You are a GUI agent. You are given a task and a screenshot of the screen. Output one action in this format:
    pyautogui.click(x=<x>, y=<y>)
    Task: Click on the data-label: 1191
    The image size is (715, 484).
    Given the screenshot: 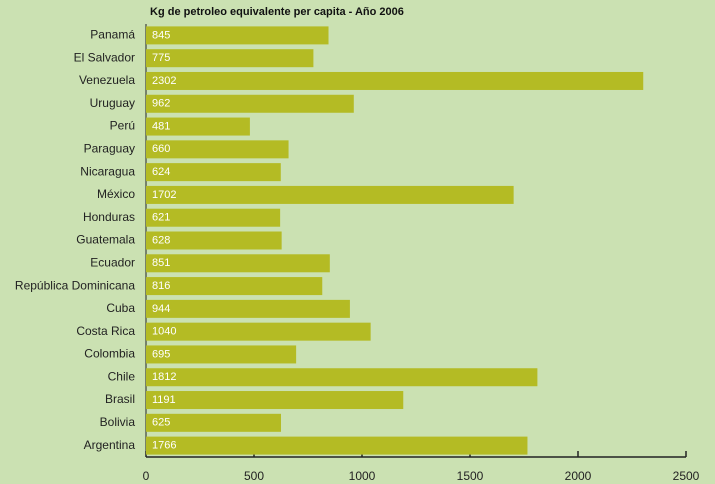 What is the action you would take?
    pyautogui.click(x=164, y=400)
    